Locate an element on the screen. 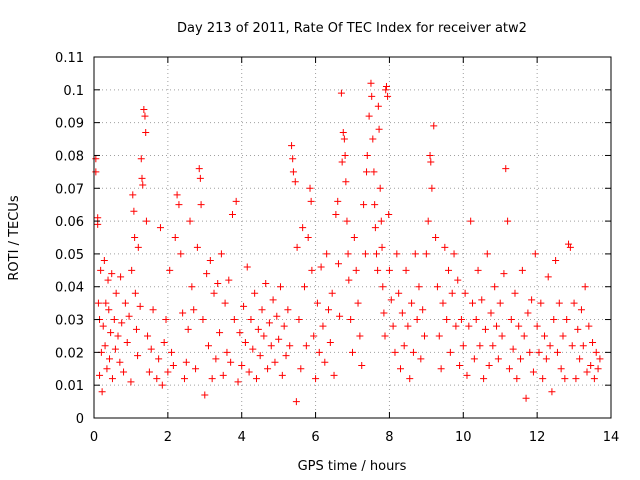 The height and width of the screenshot is (480, 640). x-tick-label: 6 is located at coordinates (315, 437).